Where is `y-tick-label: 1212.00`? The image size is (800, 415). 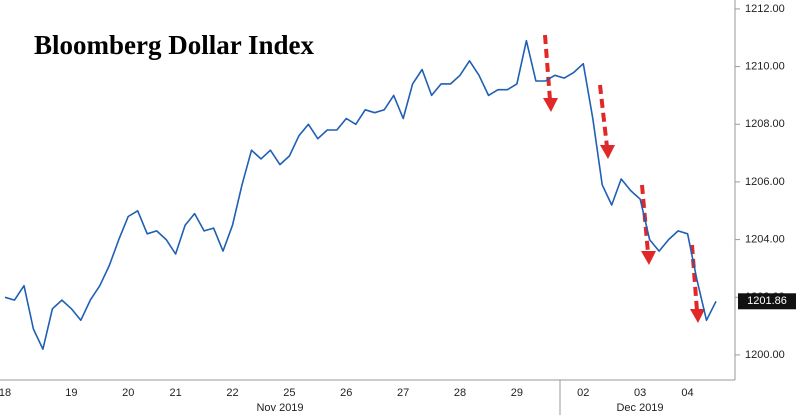
y-tick-label: 1212.00 is located at coordinates (765, 9).